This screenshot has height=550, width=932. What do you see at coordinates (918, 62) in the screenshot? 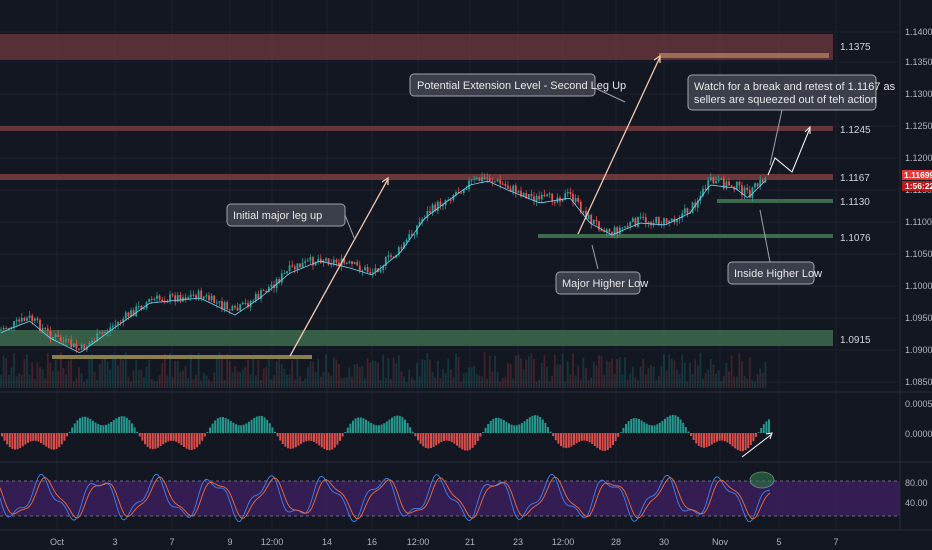
I see `price-tick: 1.13500` at bounding box center [918, 62].